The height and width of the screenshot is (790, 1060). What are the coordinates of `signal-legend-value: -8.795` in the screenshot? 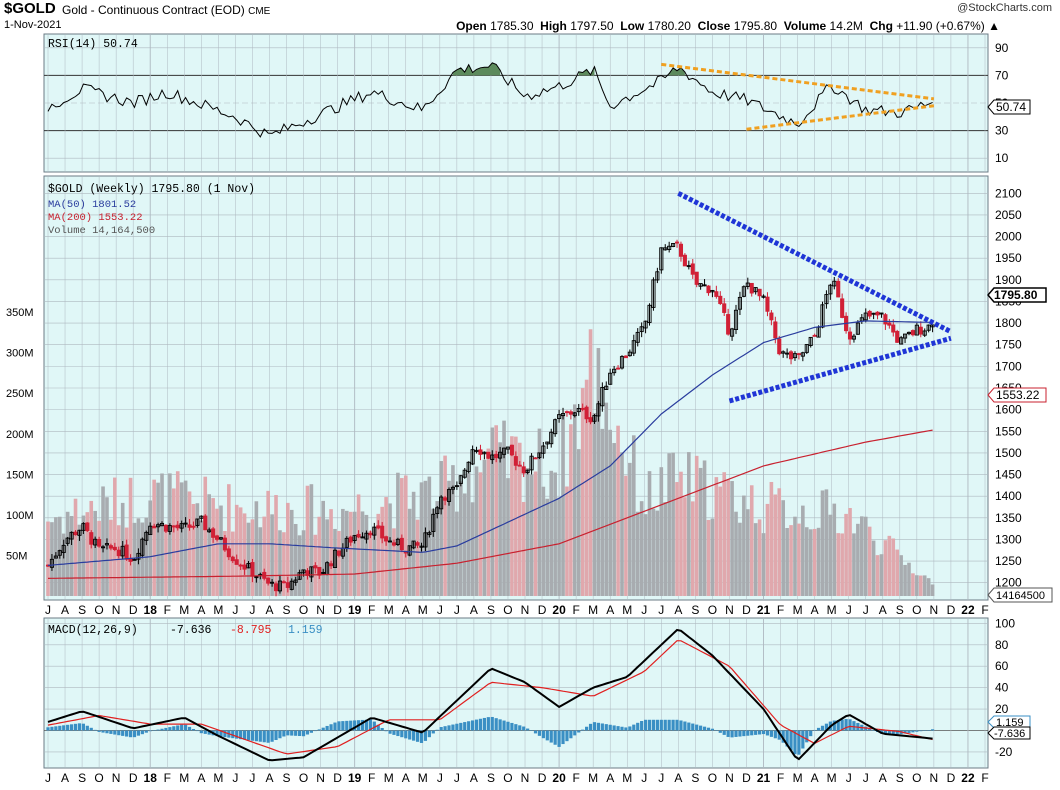 It's located at (251, 630).